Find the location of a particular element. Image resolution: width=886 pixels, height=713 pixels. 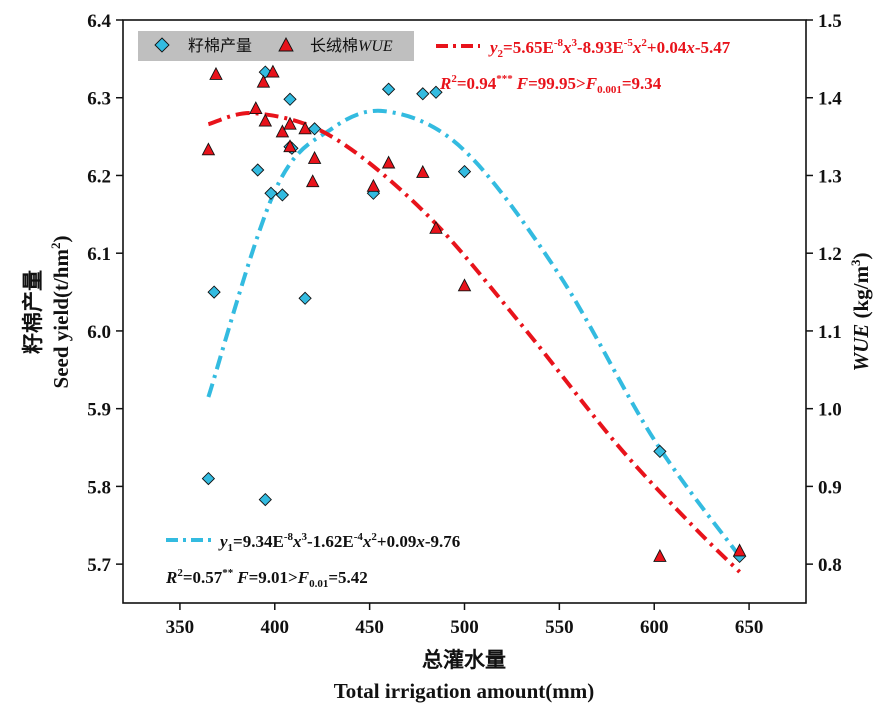

left-y-tick-label: 5.7 is located at coordinates (99, 565).